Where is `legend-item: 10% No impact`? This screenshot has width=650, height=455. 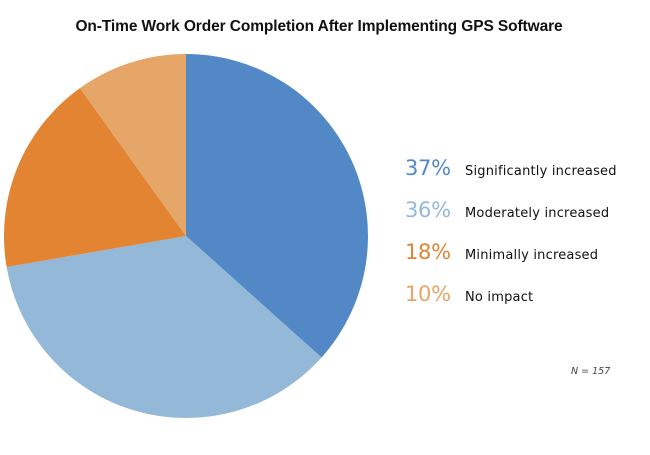 legend-item: 10% No impact is located at coordinates (511, 303).